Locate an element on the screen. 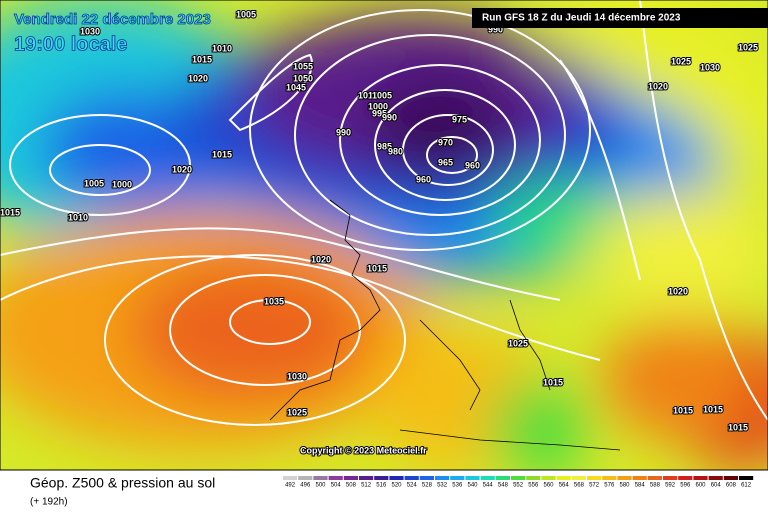  scale-label: 576 is located at coordinates (609, 486).